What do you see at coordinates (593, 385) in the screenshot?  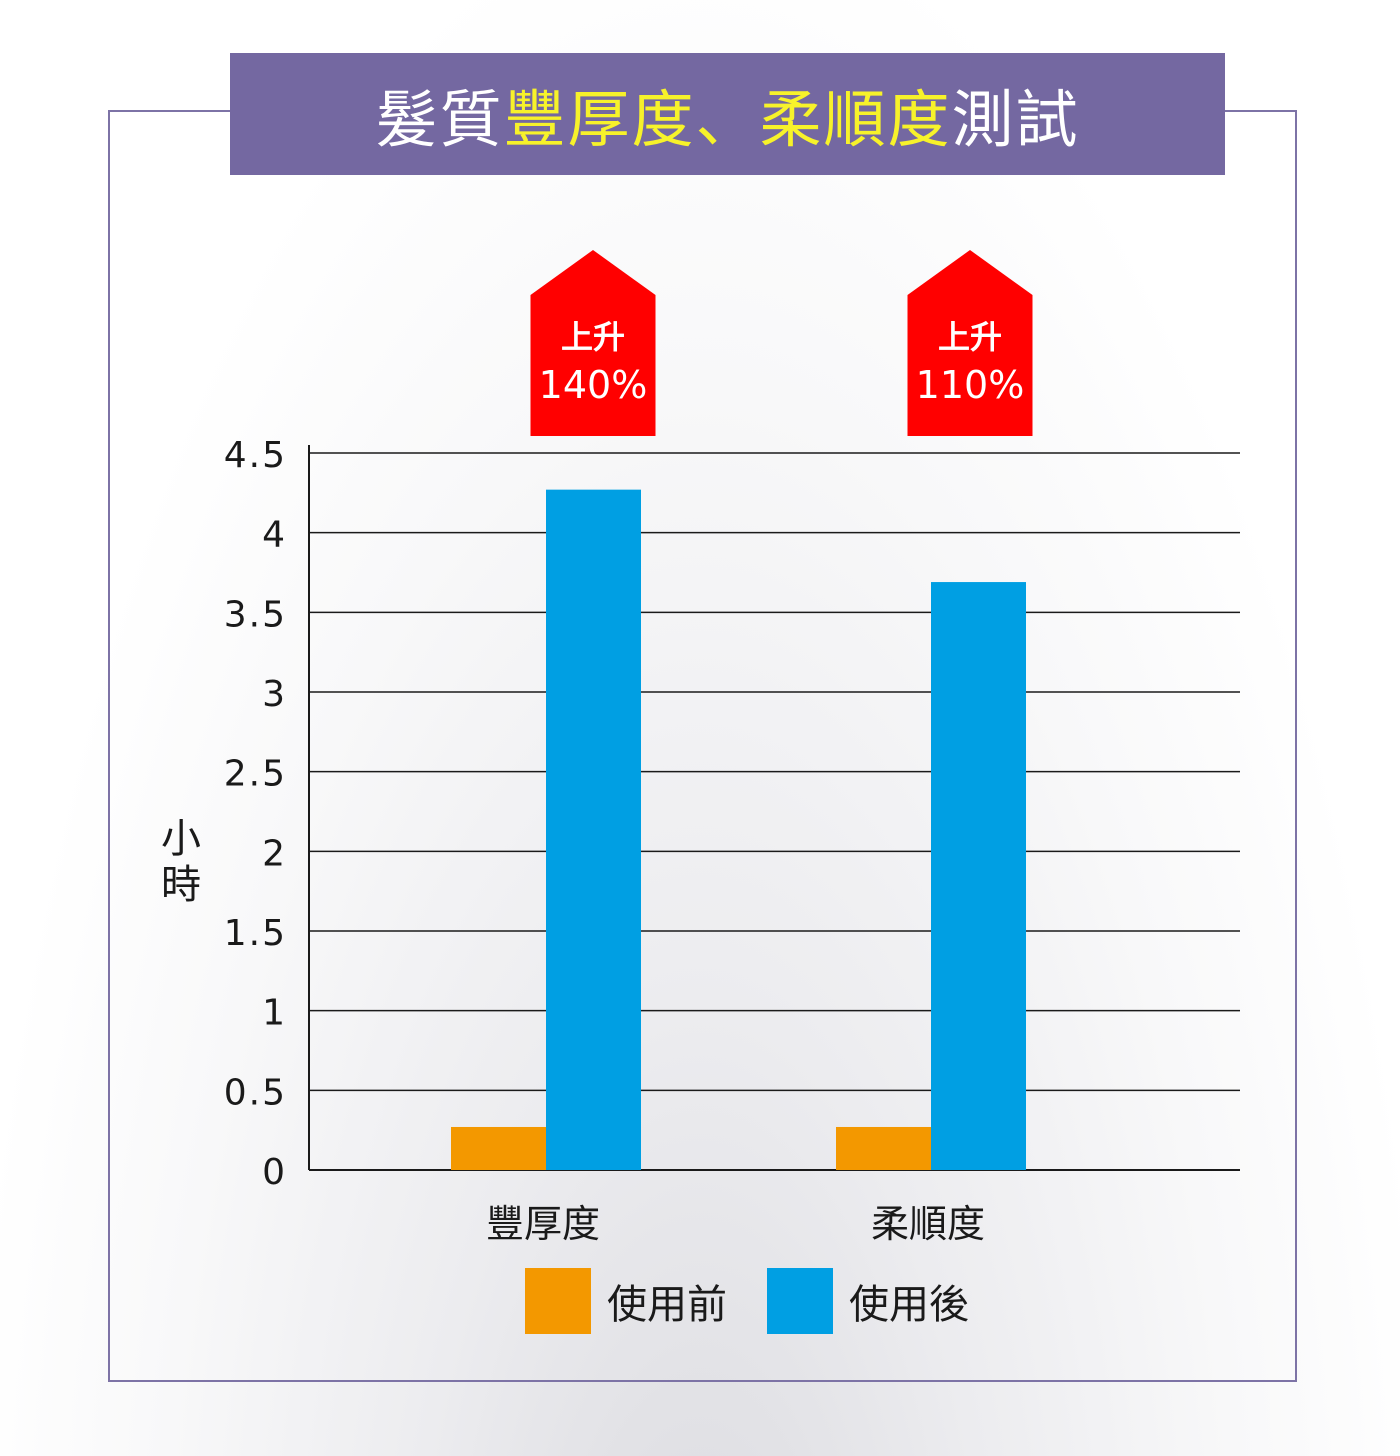 I see `badge-value: 140%` at bounding box center [593, 385].